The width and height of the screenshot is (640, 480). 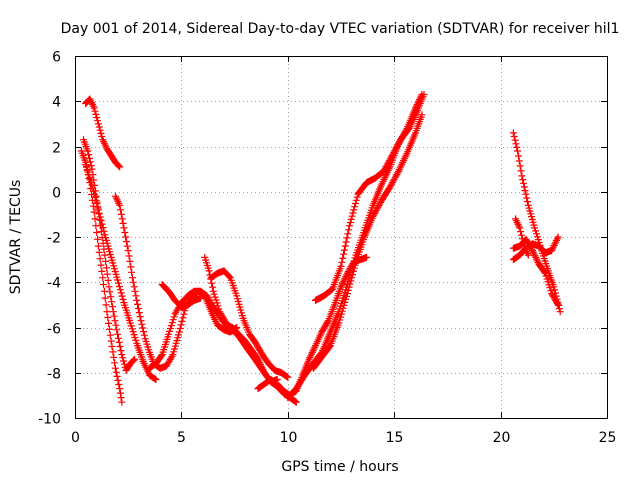 I want to click on y-tick-label: -10, so click(x=49, y=420).